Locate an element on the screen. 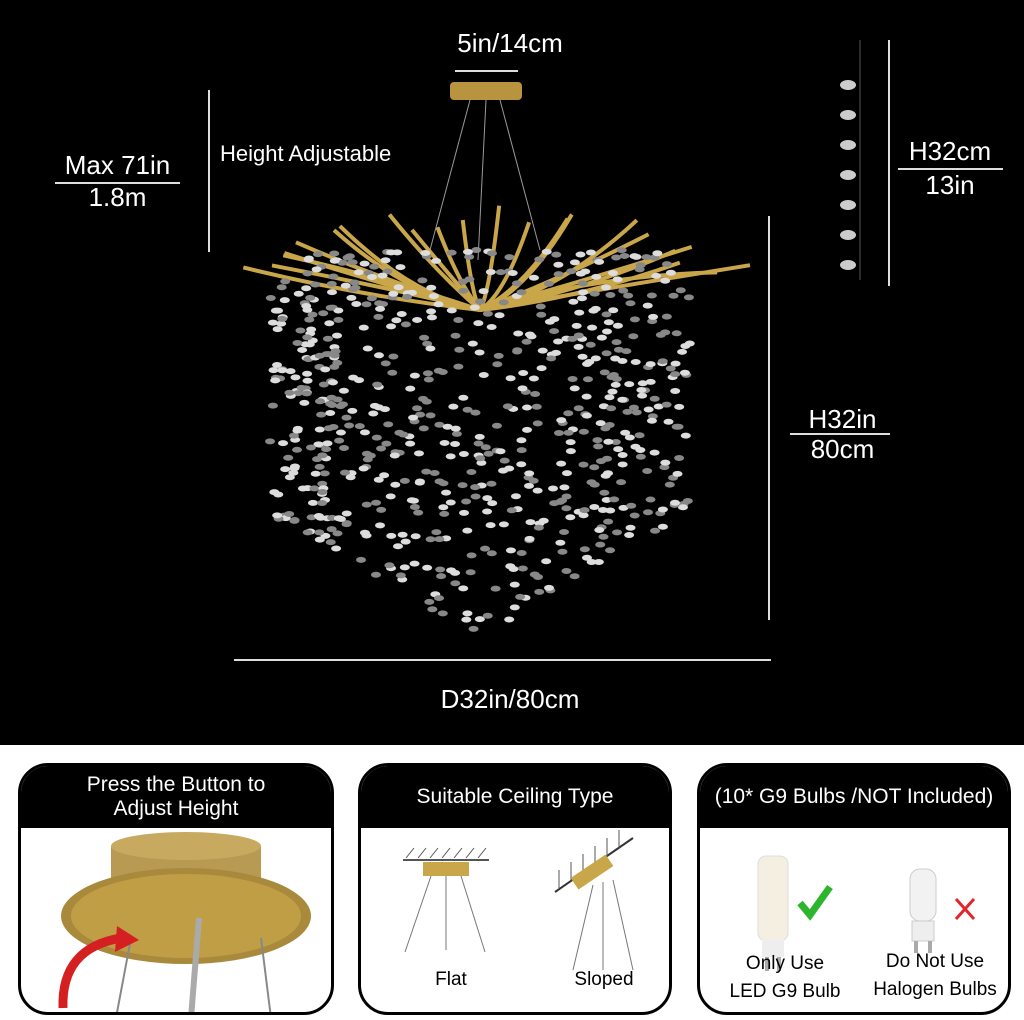 The image size is (1024, 1020). ceiling-diagrams is located at coordinates (518, 900).